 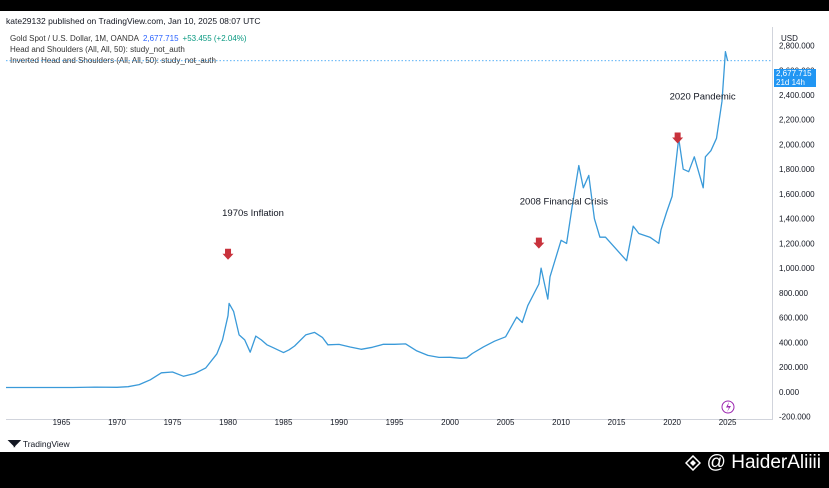 I want to click on legend-change: +53.455 (+2.04%), so click(x=214, y=38).